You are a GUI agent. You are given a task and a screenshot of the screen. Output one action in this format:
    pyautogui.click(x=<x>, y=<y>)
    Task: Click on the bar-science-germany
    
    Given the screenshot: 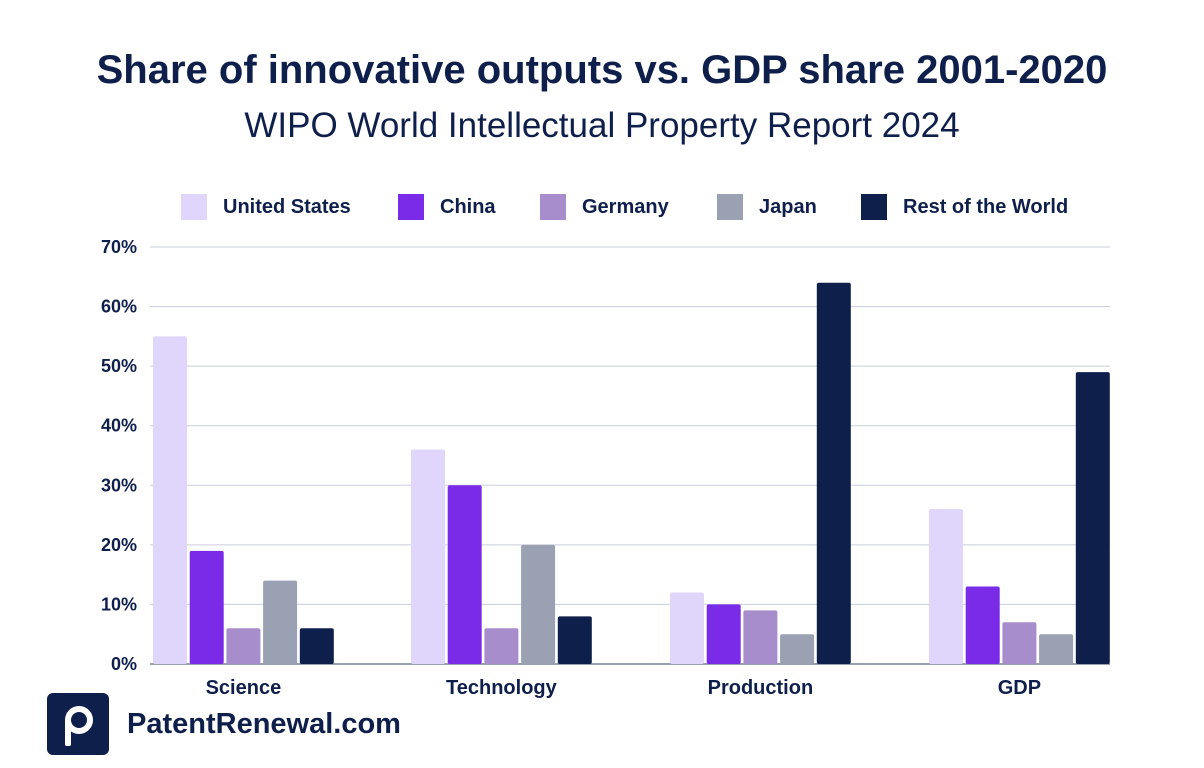 What is the action you would take?
    pyautogui.click(x=243, y=646)
    